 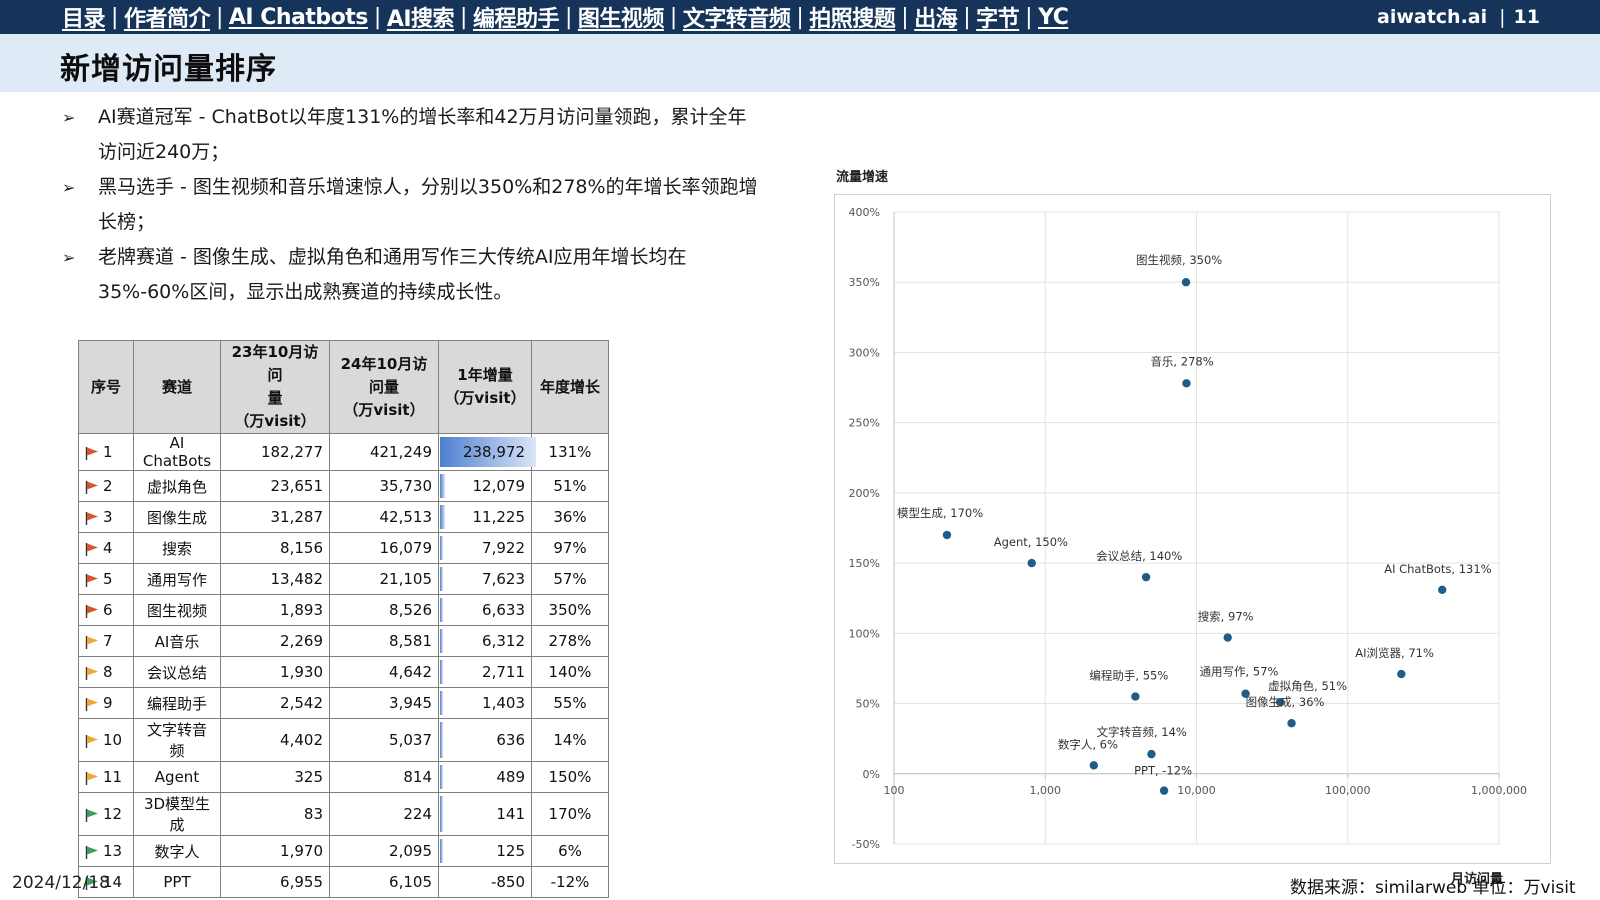 What do you see at coordinates (343, 641) in the screenshot?
I see `table-row: 7 AI音乐 2,269 8,581 6,312 278%` at bounding box center [343, 641].